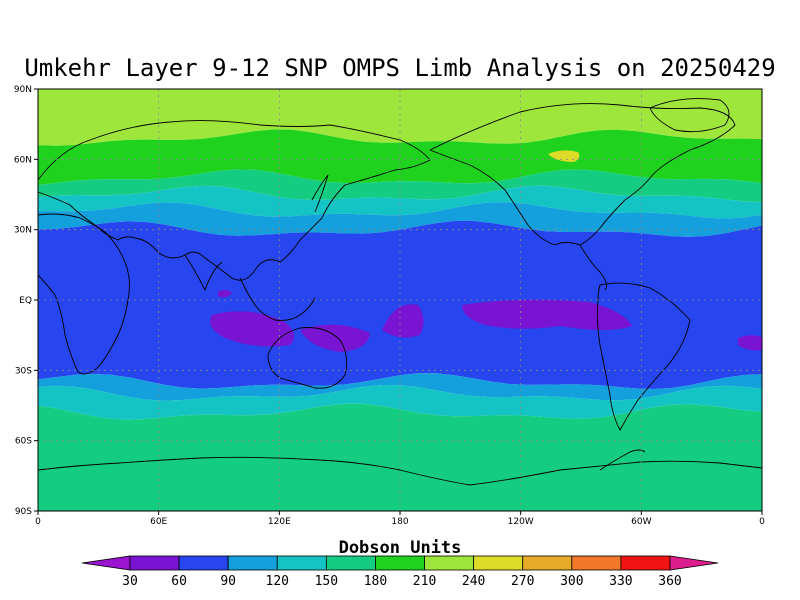 The image size is (800, 600). I want to click on coastline-australia, so click(307, 358).